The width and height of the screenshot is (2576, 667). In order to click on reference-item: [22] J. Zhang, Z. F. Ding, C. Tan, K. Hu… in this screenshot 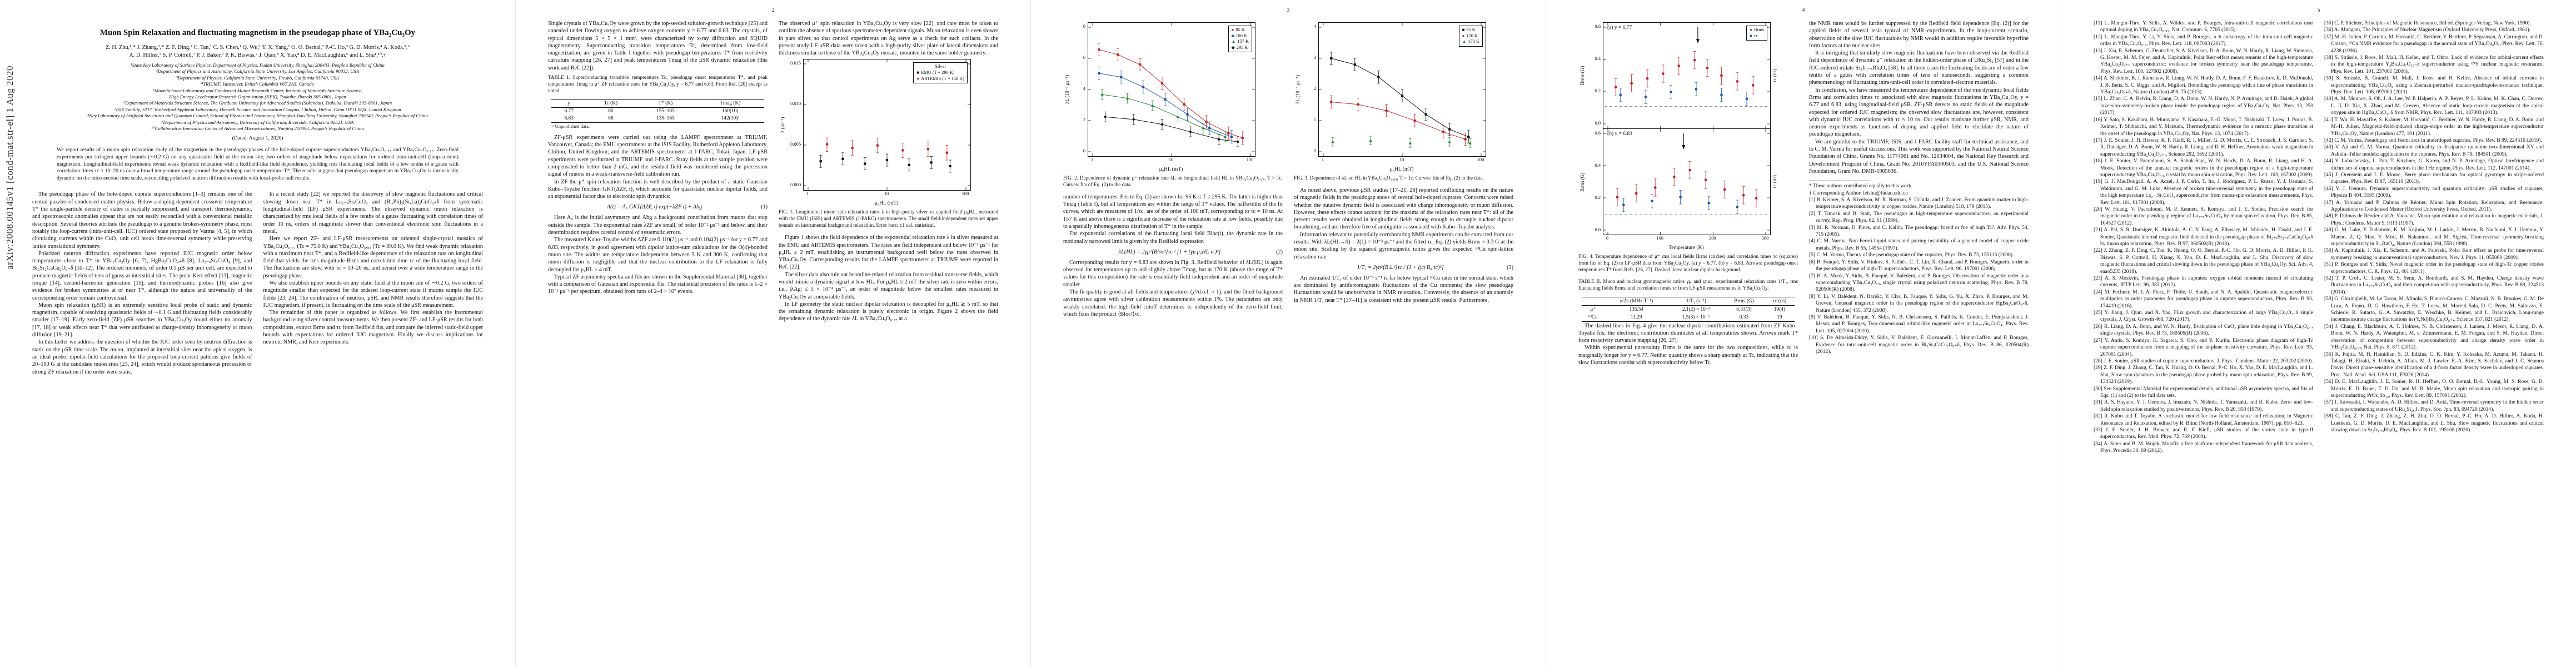, I will do `click(2203, 261)`.